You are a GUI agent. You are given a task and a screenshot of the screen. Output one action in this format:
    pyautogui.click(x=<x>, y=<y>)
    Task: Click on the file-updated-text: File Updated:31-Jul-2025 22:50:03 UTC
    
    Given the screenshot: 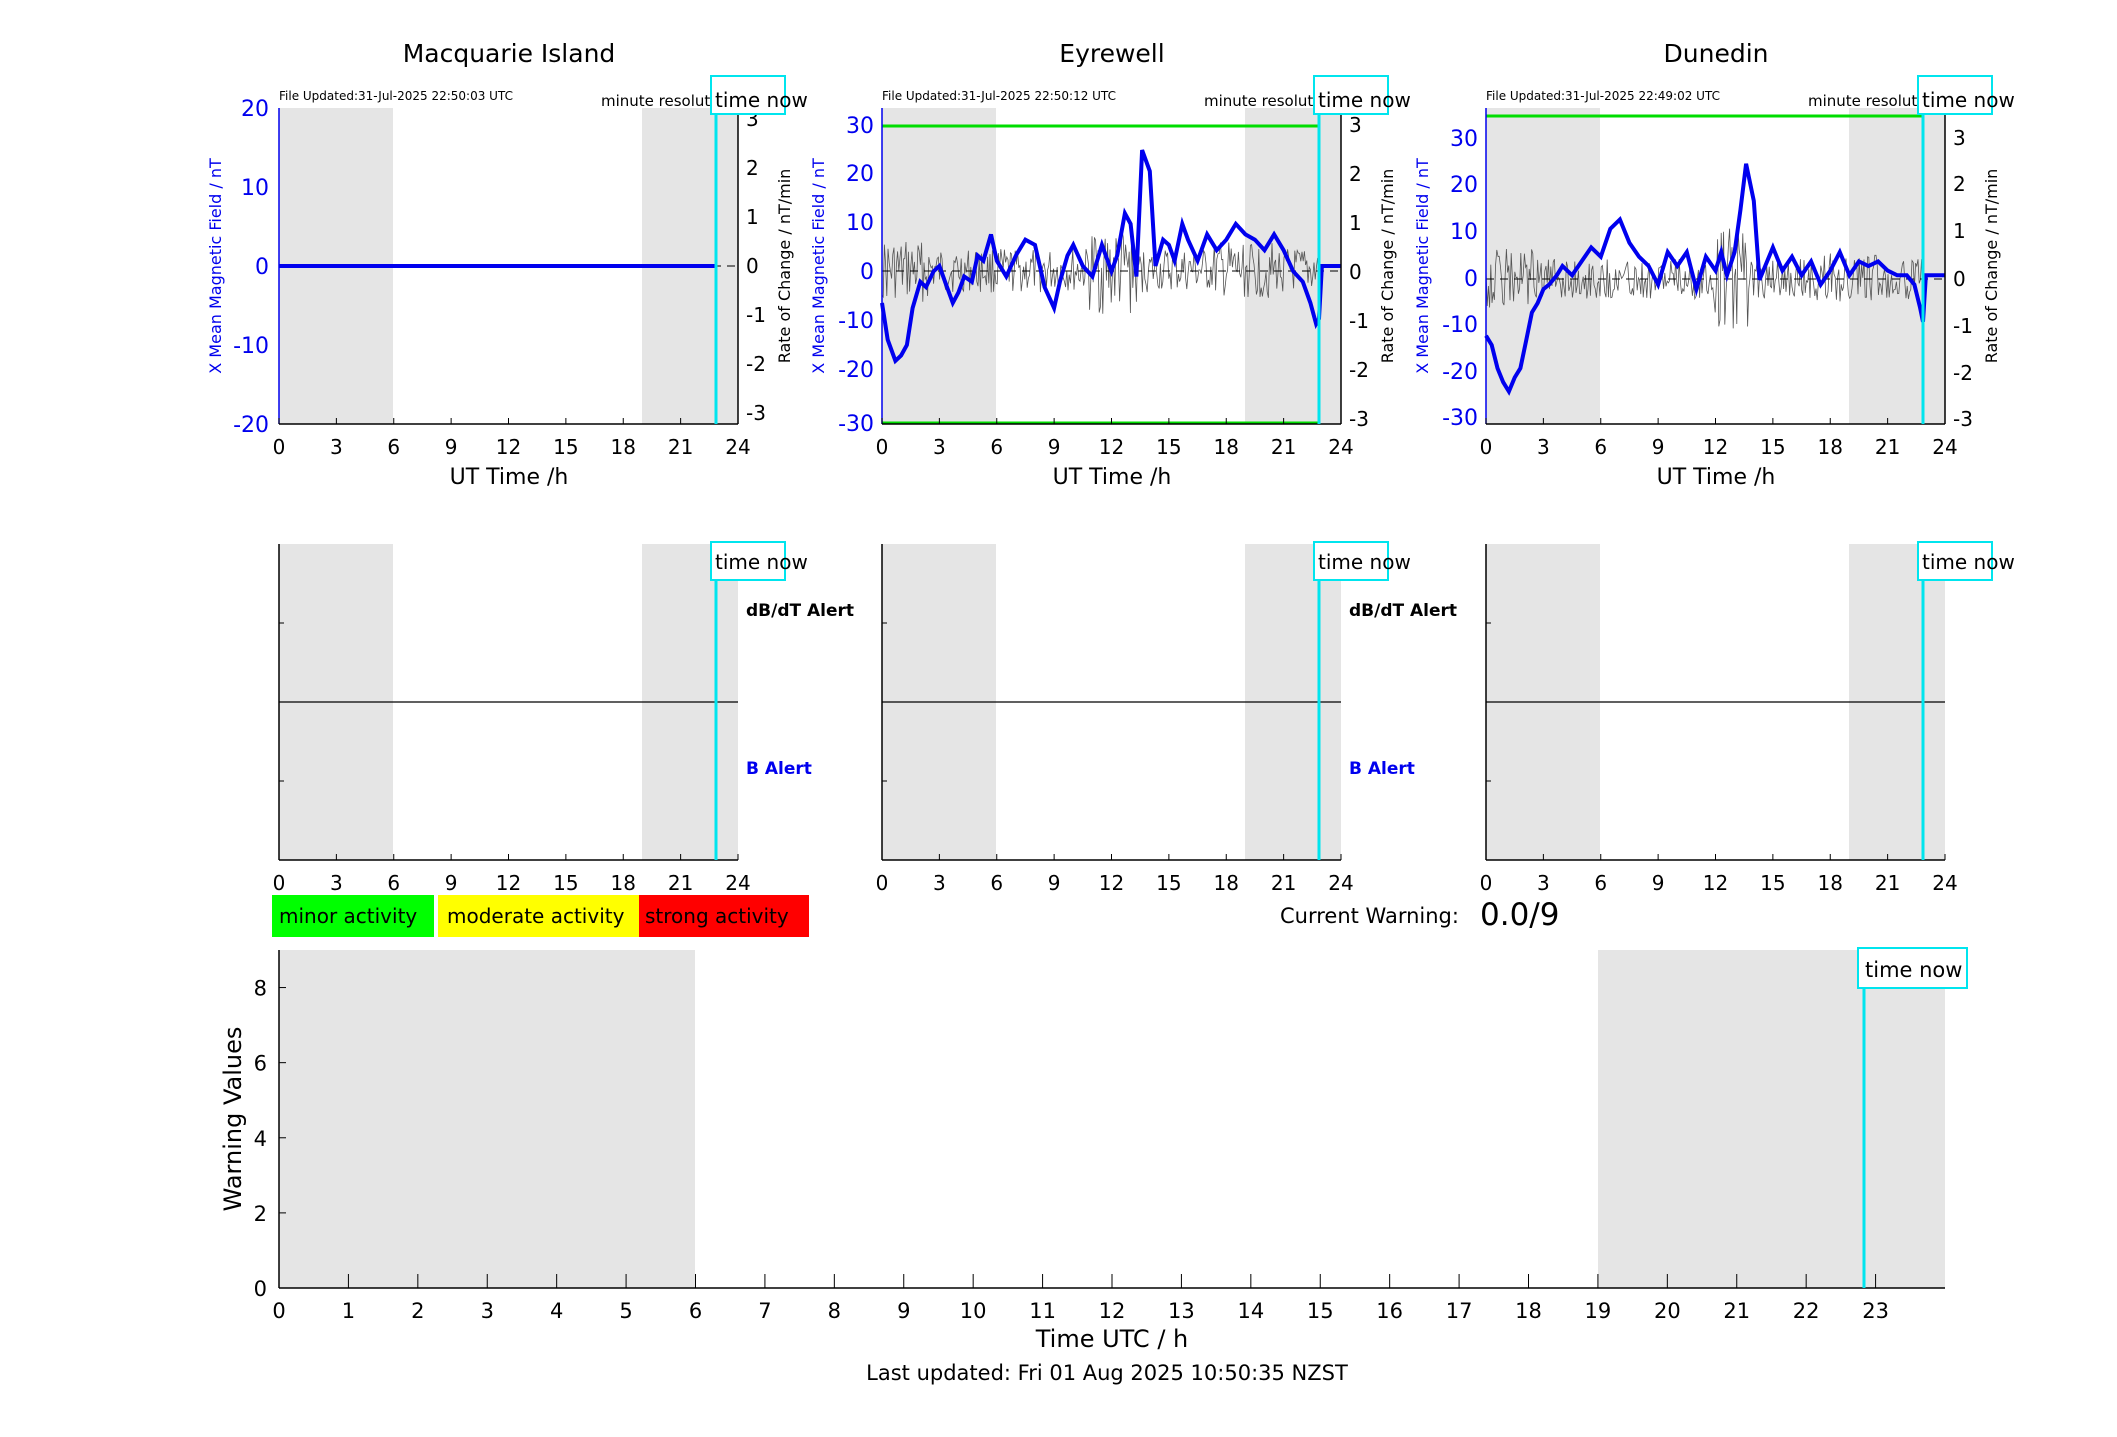 What is the action you would take?
    pyautogui.click(x=396, y=96)
    